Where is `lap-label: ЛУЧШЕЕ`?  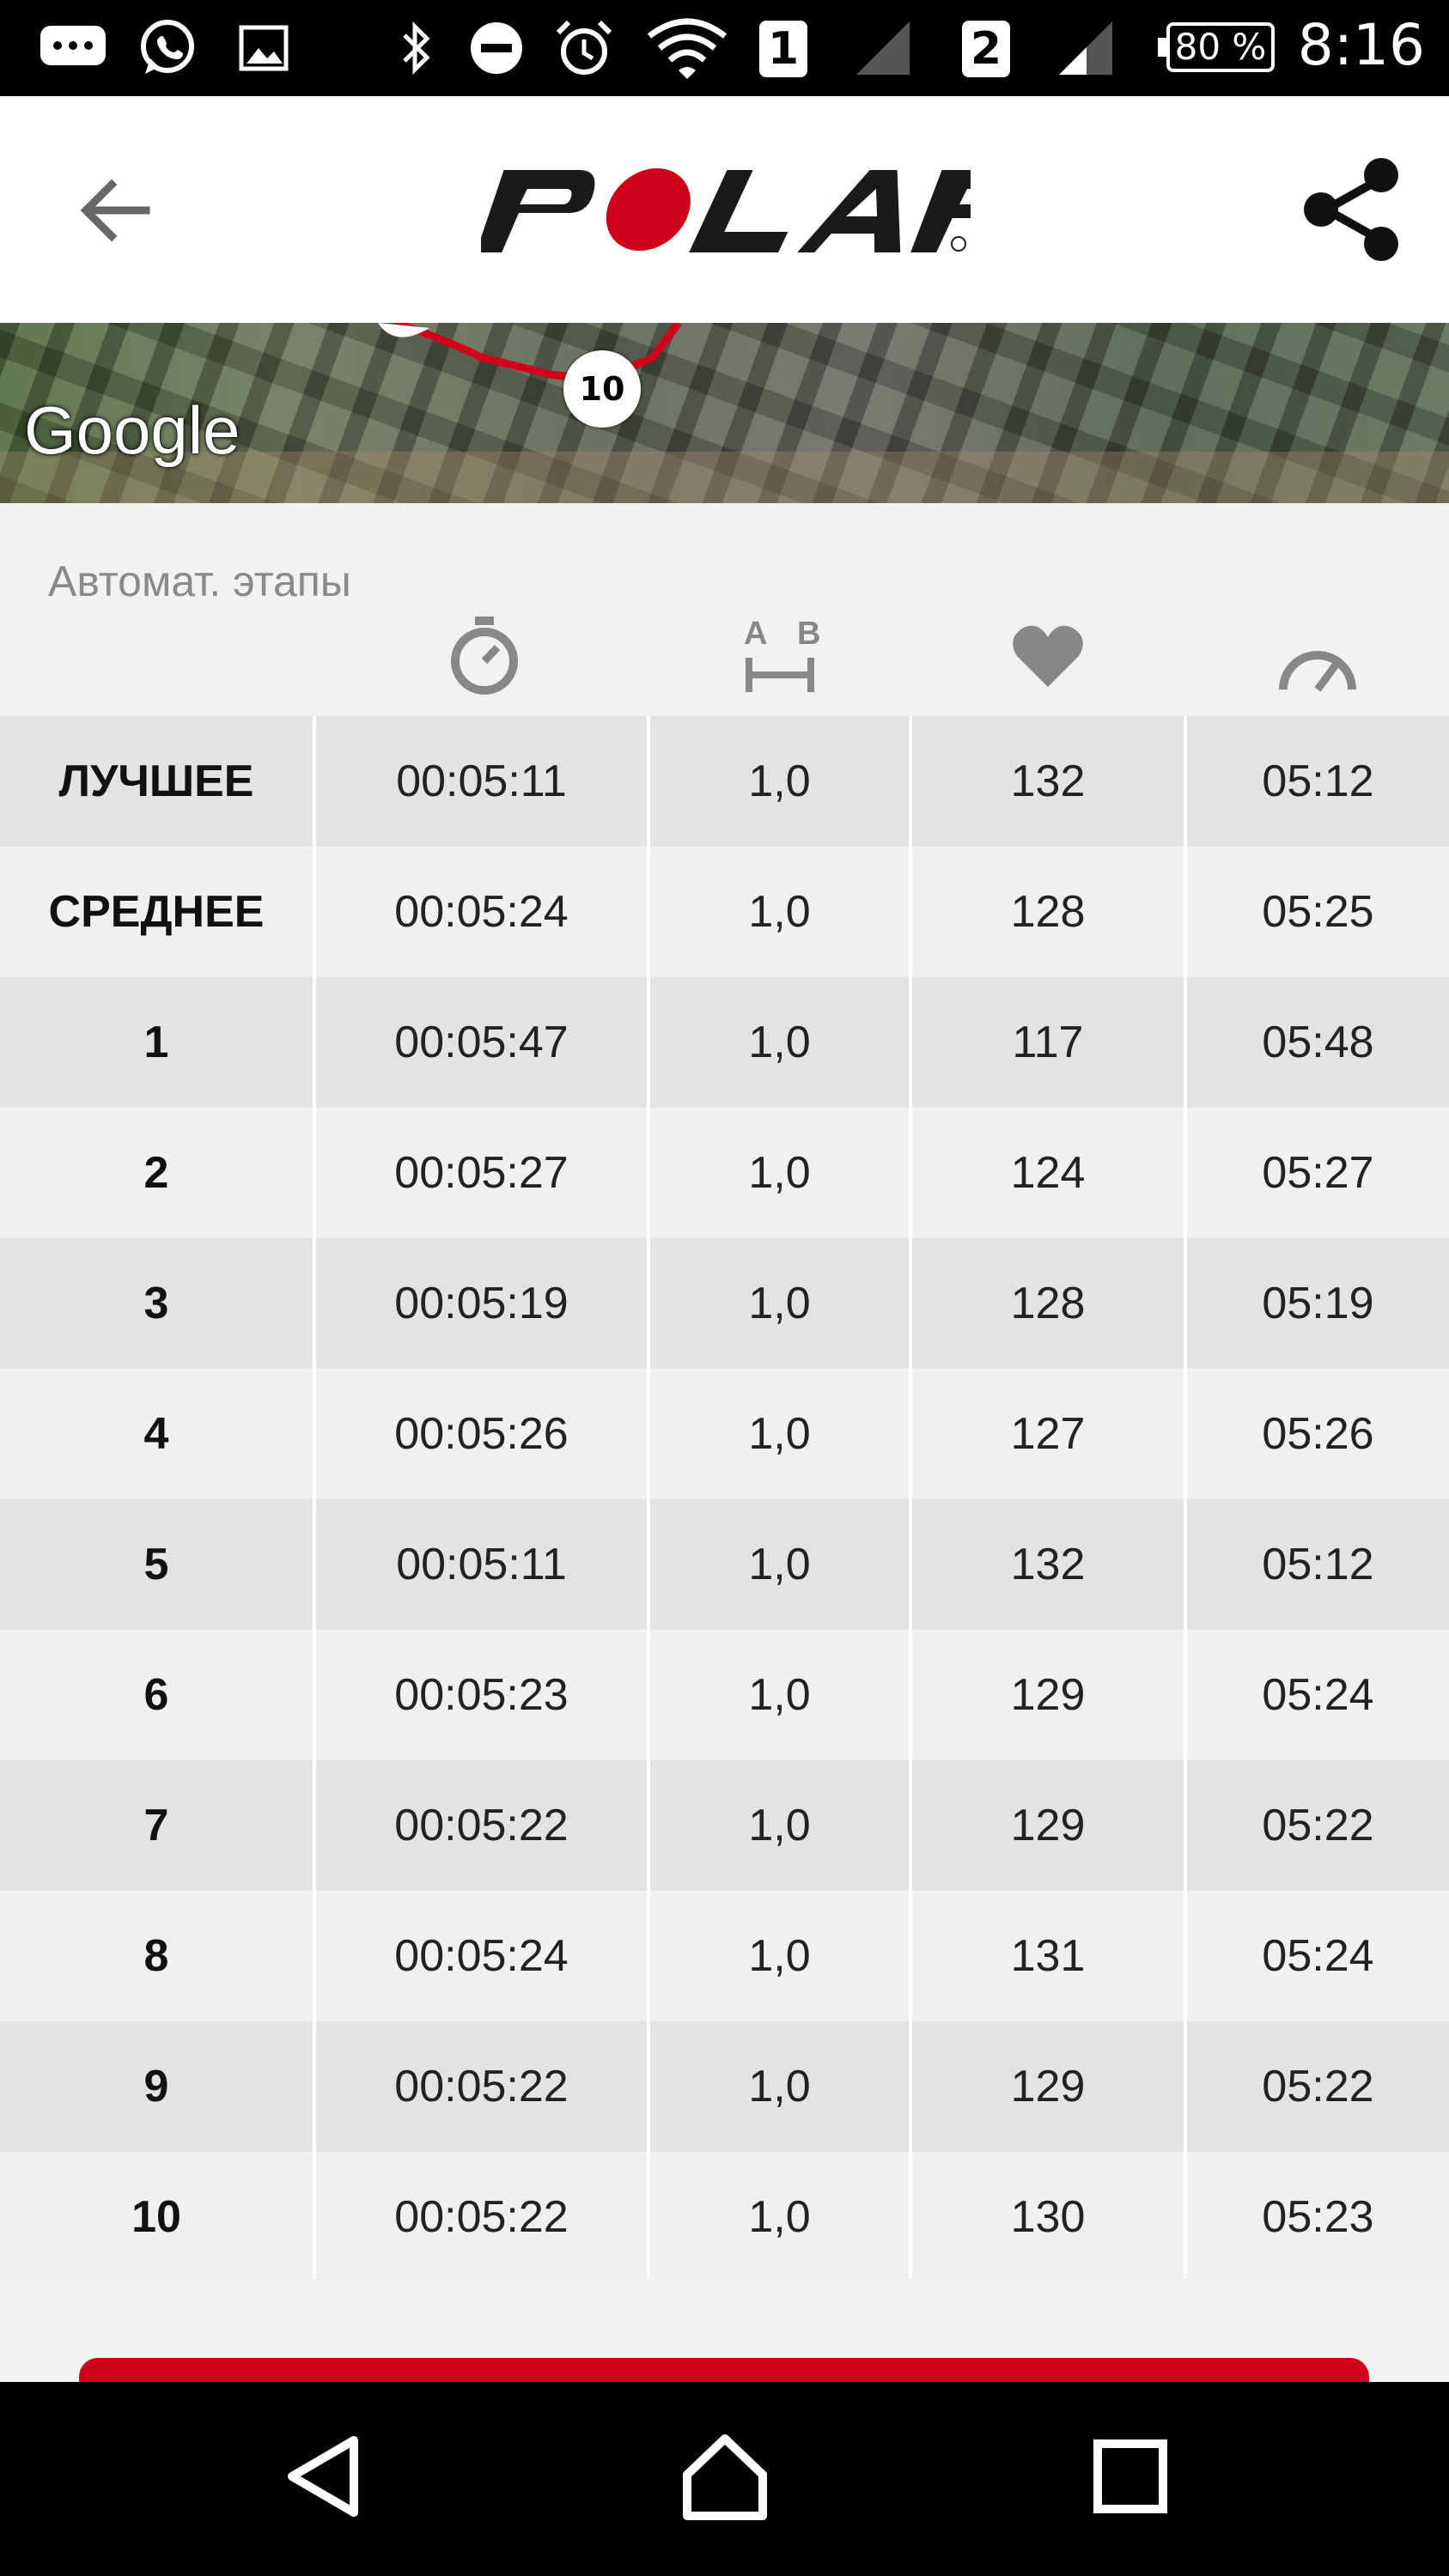
lap-label: ЛУЧШЕЕ is located at coordinates (156, 781).